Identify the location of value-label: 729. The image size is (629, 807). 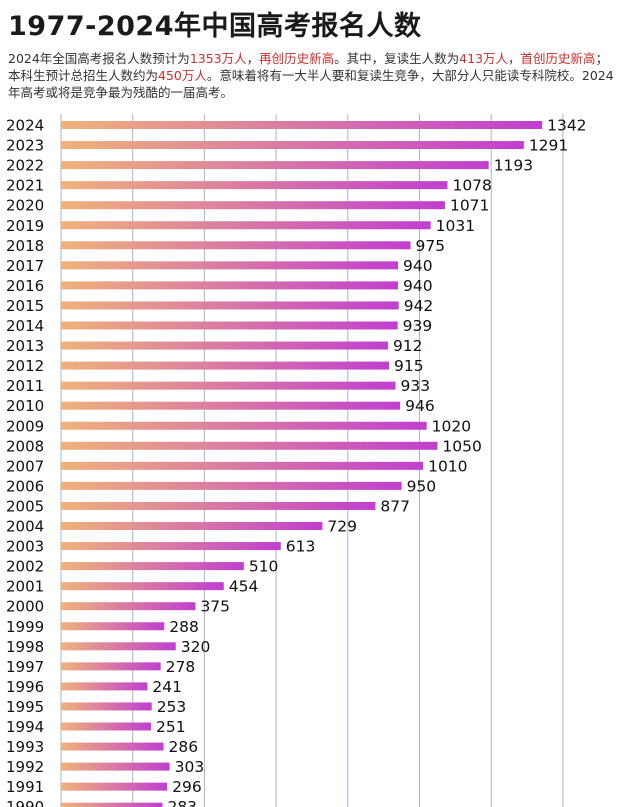
(342, 527).